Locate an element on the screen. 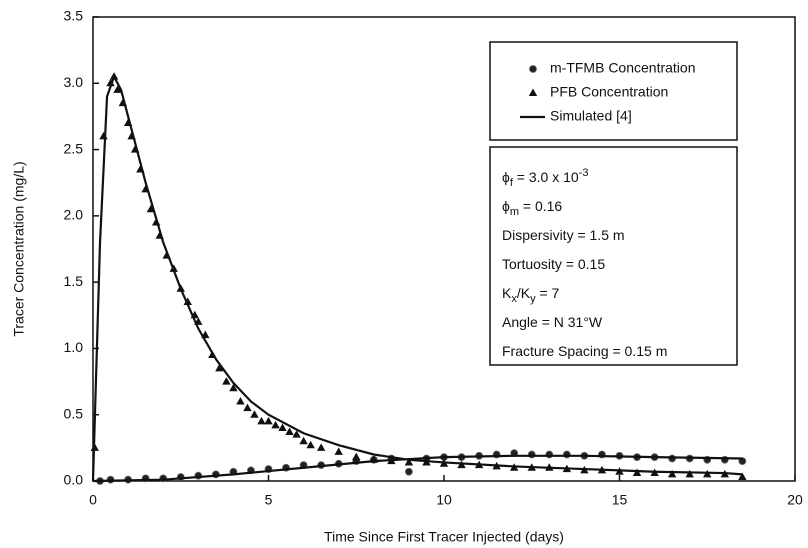 The width and height of the screenshot is (808, 548). y-tick-label: 1.0 is located at coordinates (74, 347).